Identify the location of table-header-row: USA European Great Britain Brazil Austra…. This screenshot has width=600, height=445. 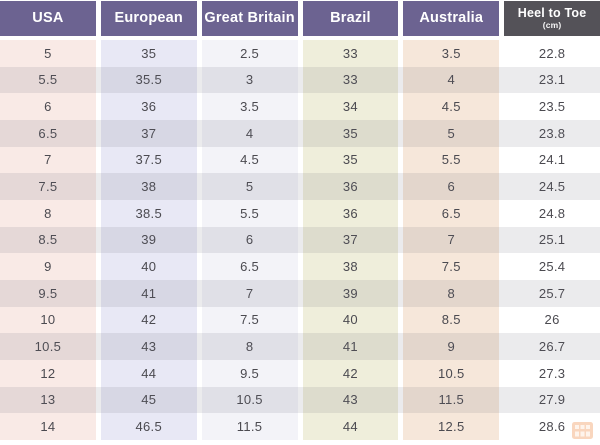
(300, 18).